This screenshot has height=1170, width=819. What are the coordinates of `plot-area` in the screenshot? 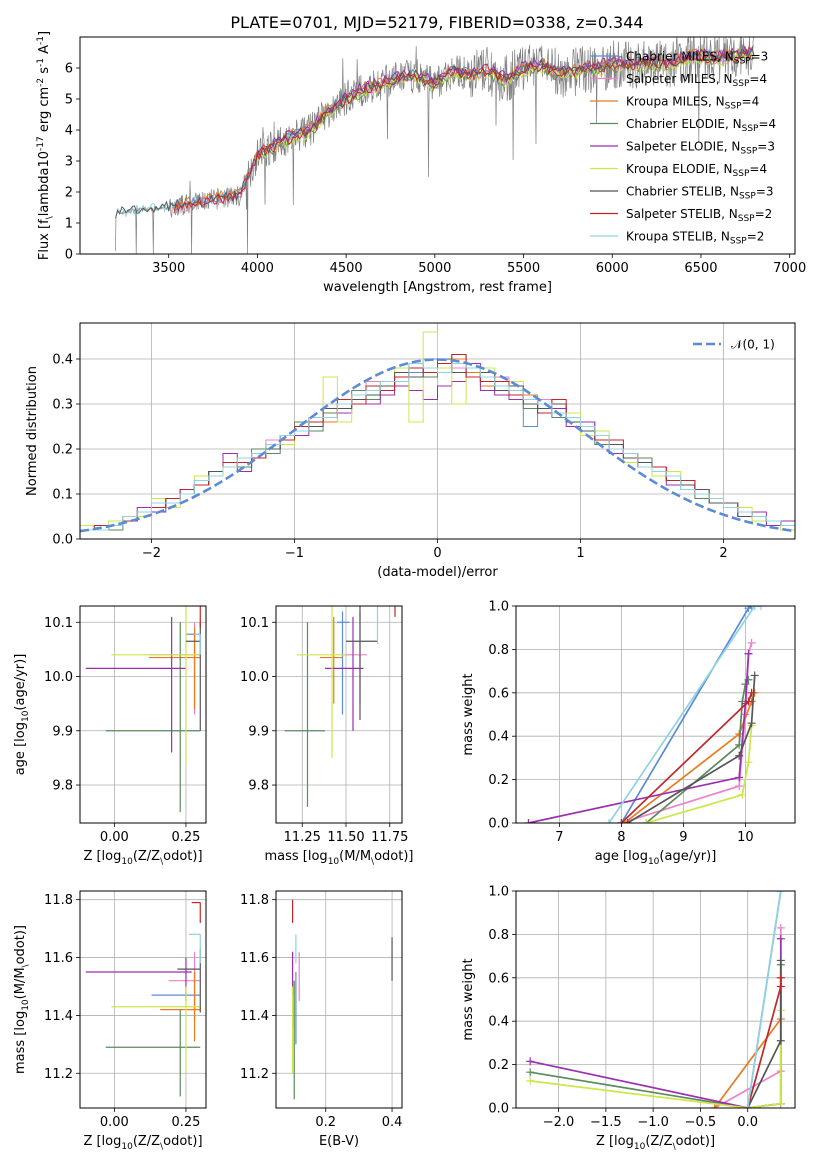 It's located at (143, 999).